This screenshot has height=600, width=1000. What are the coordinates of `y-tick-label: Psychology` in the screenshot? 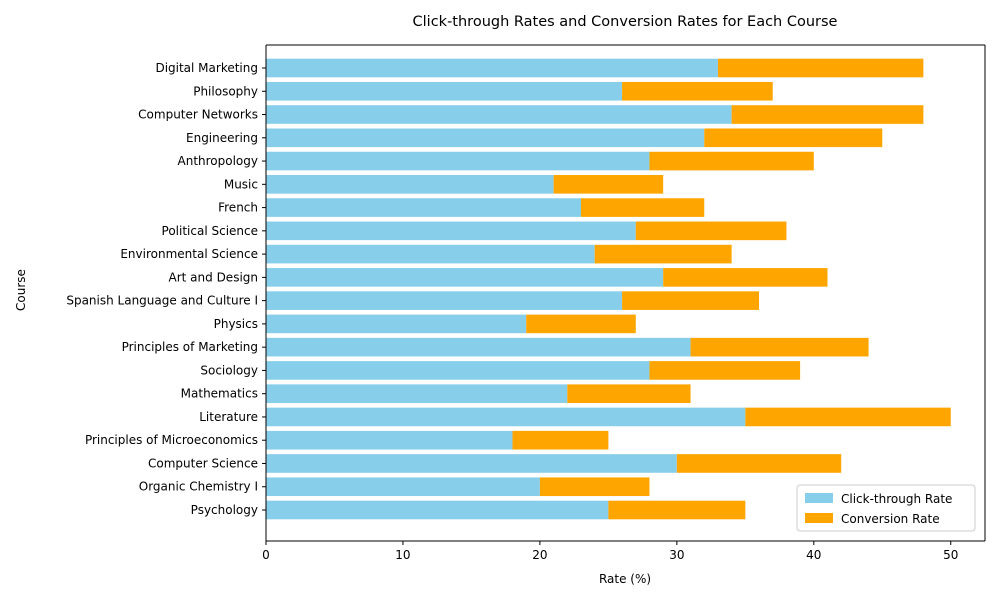 It's located at (224, 510).